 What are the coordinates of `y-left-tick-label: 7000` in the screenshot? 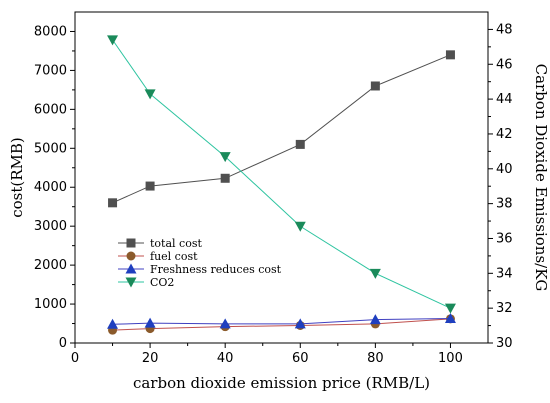 It's located at (50, 70).